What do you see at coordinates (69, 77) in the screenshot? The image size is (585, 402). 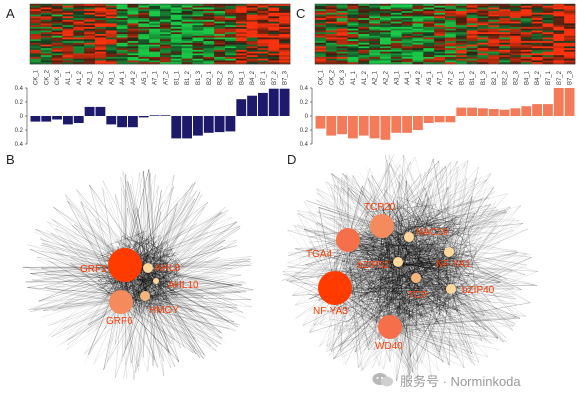 I see `x-tick-label: A1_1` at bounding box center [69, 77].